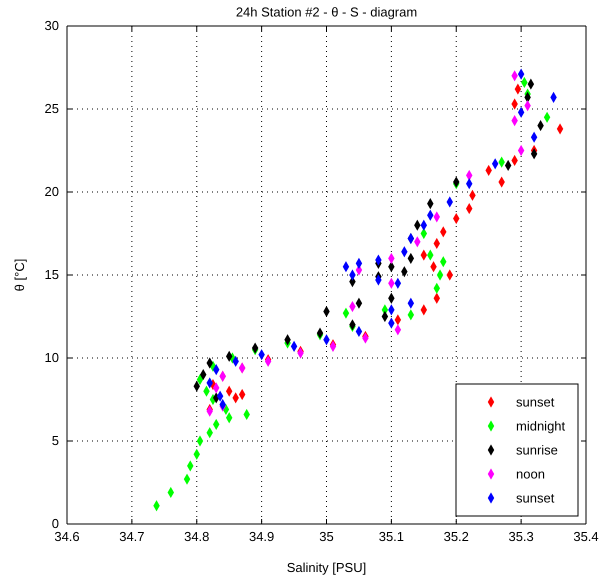  Describe the element at coordinates (51, 108) in the screenshot. I see `y-tick-label: 25` at that location.